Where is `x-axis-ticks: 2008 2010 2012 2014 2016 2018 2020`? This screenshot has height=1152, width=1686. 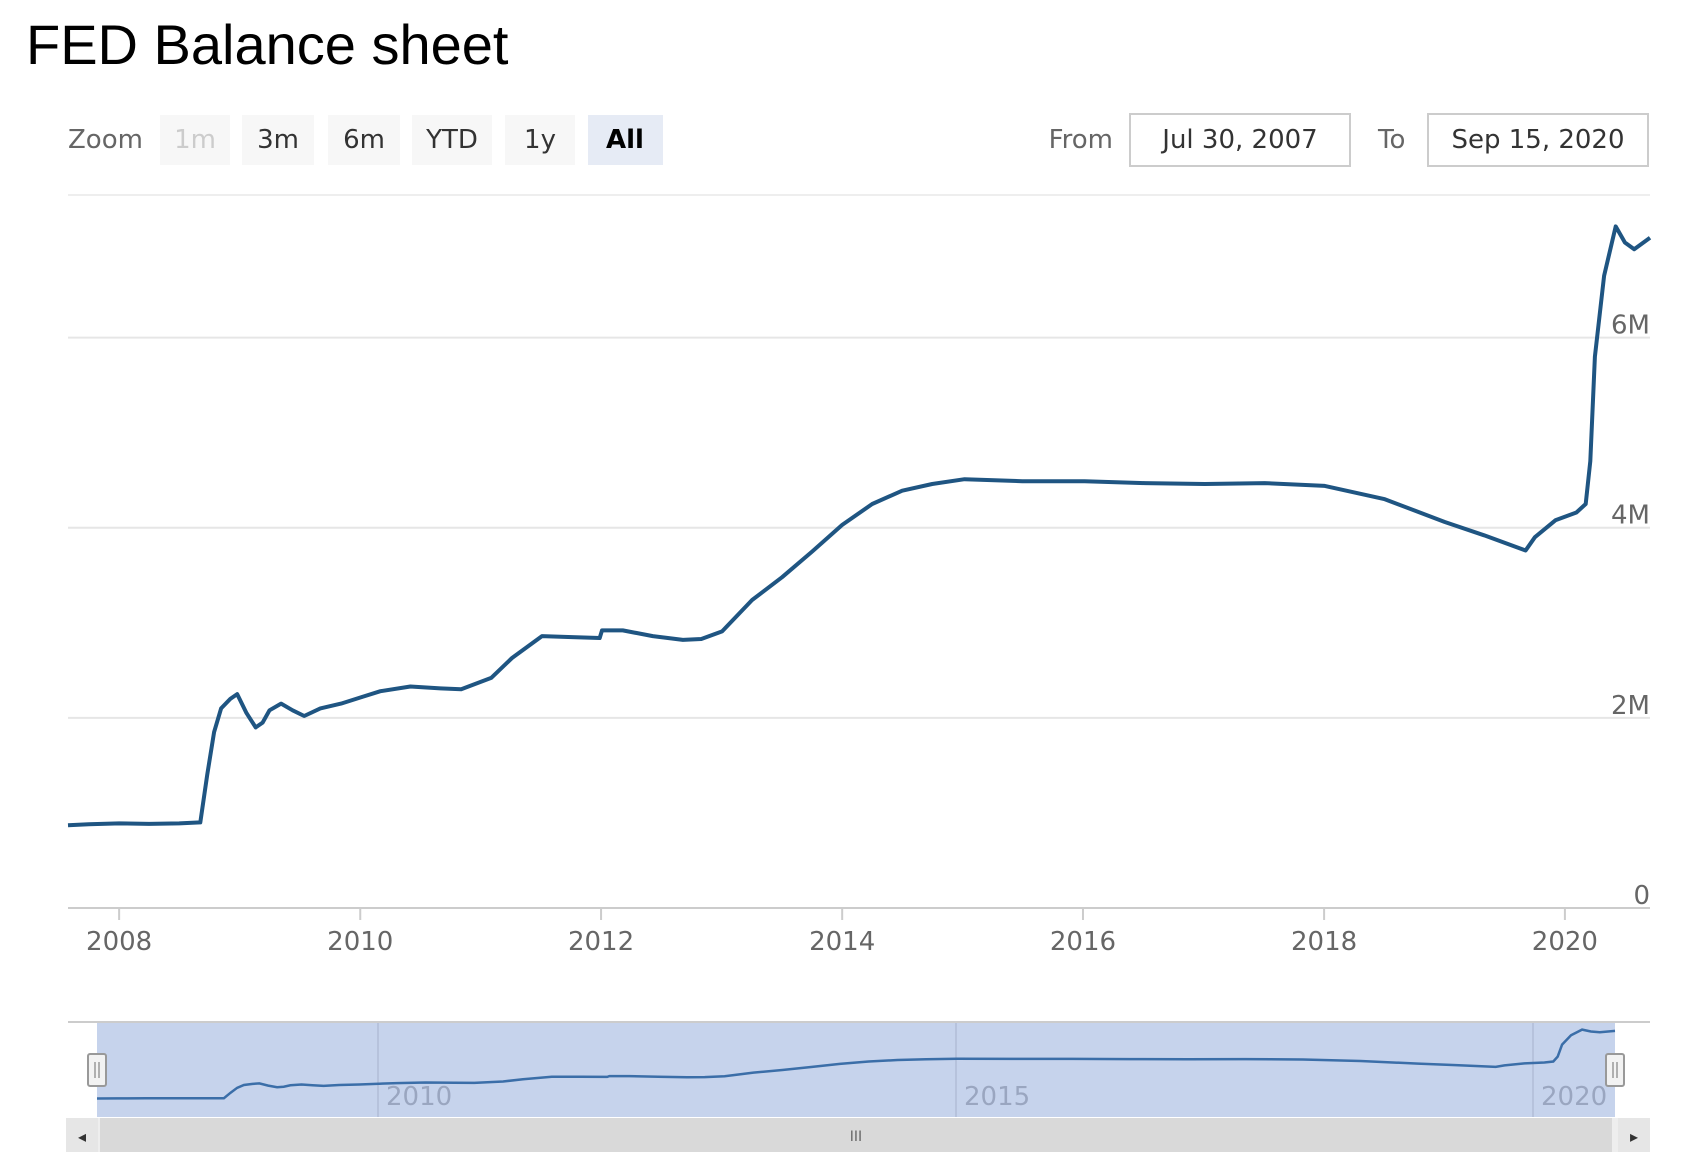
x-axis-ticks: 2008 2010 2012 2014 2016 2018 2020 is located at coordinates (842, 932).